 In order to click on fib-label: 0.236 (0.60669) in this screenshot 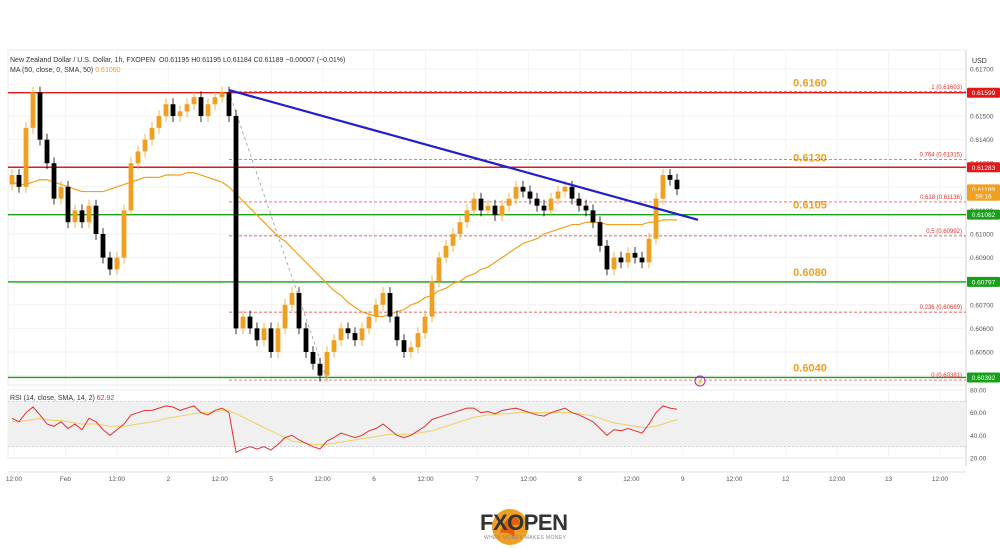, I will do `click(941, 308)`.